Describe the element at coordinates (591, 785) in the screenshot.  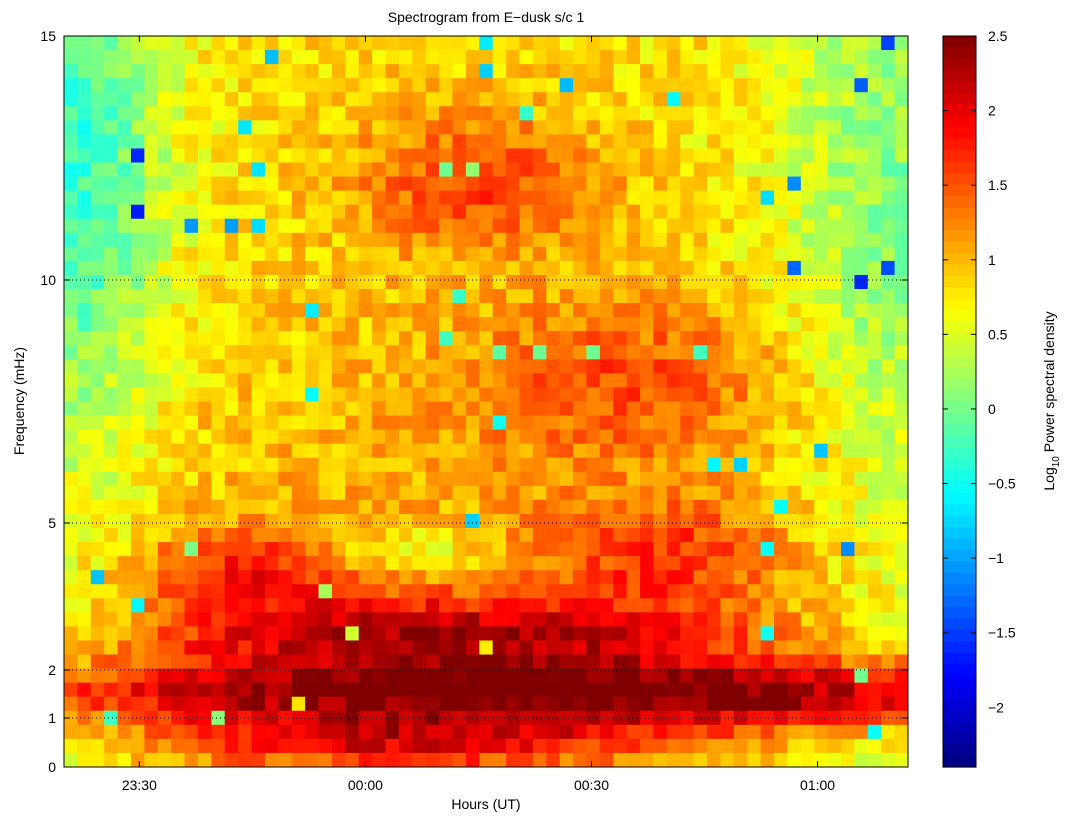
I see `x-tick-label: 00:30` at that location.